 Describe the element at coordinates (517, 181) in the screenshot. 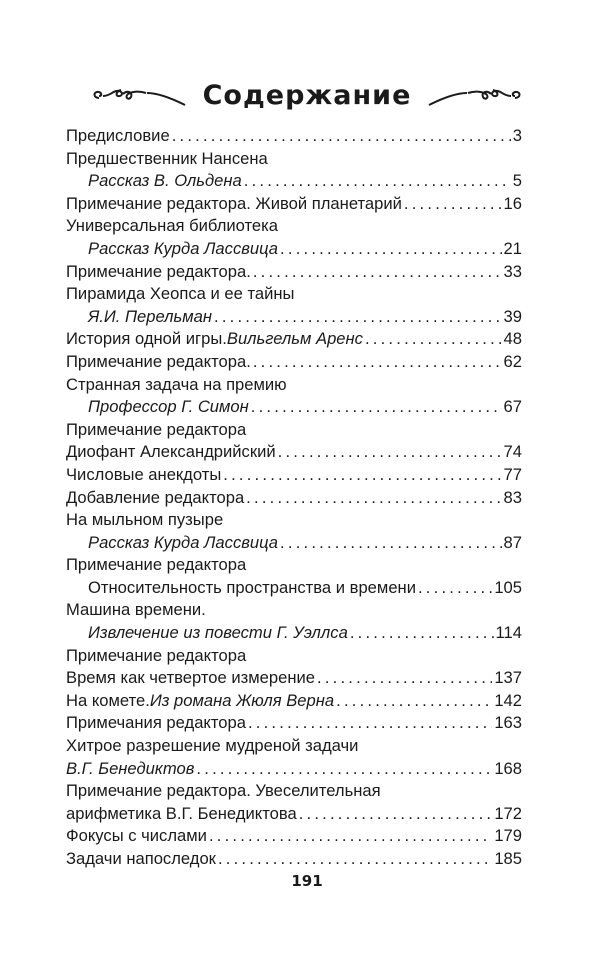

I see `entry-page: 5` at that location.